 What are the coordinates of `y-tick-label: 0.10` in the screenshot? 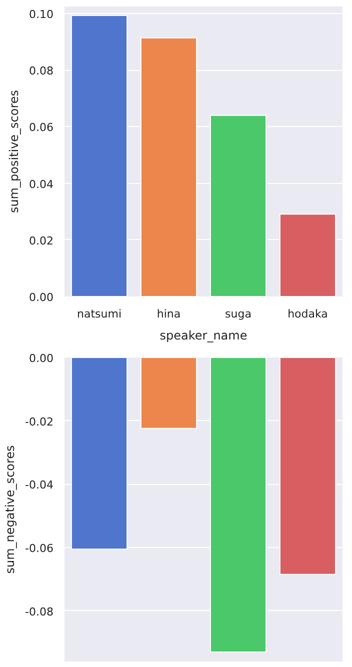 It's located at (41, 15).